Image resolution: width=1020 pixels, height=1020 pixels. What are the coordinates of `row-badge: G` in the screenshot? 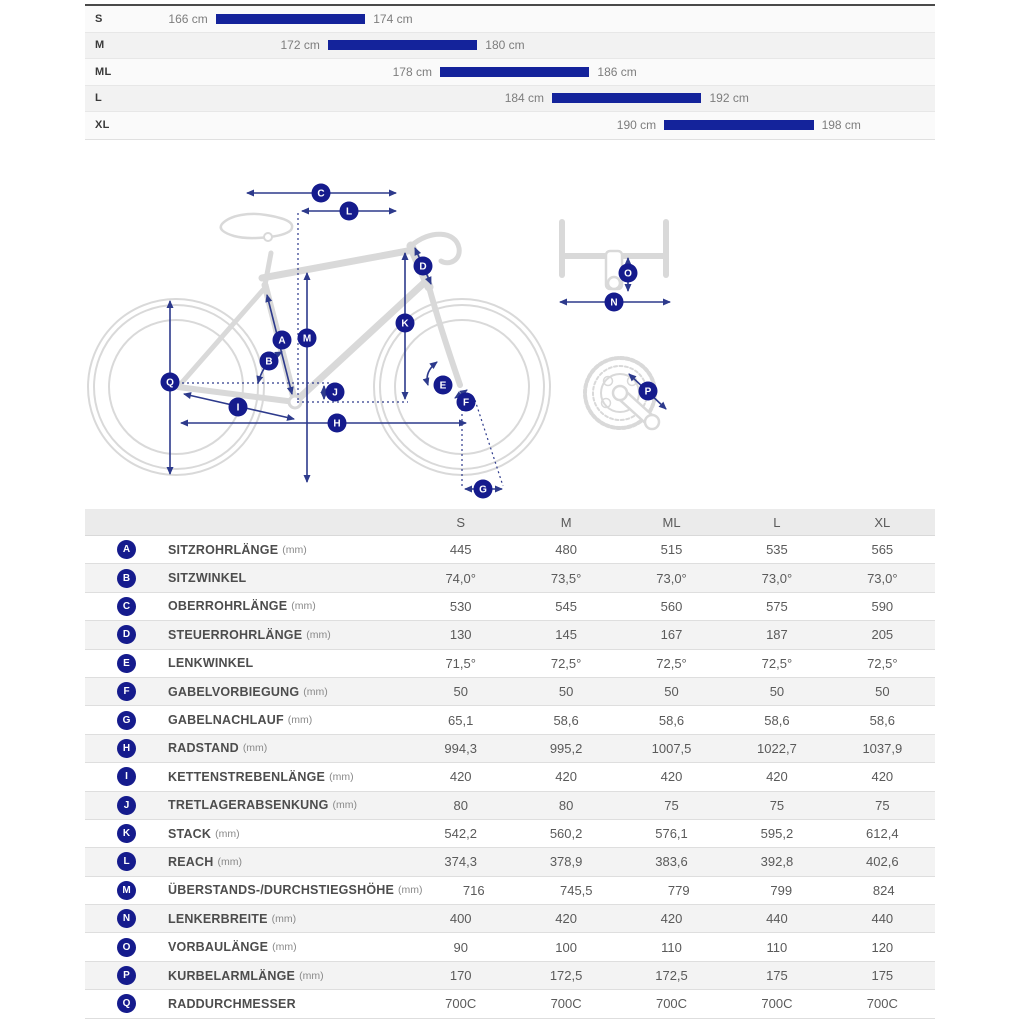 It's located at (126, 720).